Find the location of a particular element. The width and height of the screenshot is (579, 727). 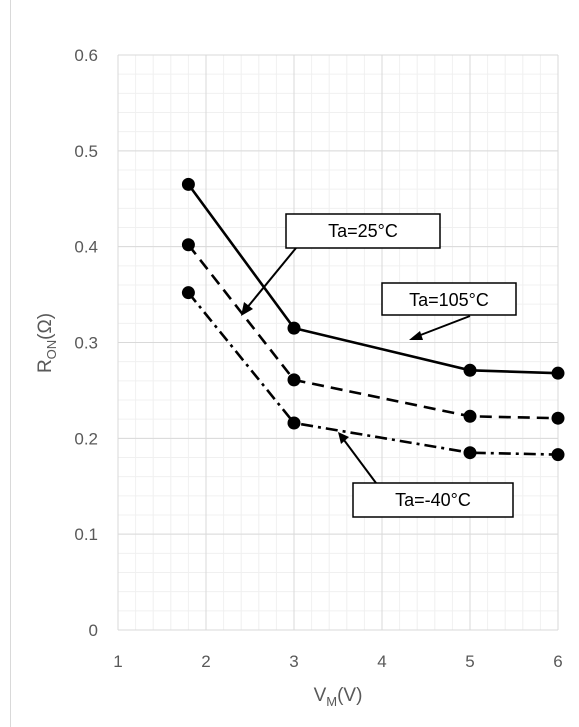

callout-ta-minus-40: Ta=-40°C is located at coordinates (426, 475).